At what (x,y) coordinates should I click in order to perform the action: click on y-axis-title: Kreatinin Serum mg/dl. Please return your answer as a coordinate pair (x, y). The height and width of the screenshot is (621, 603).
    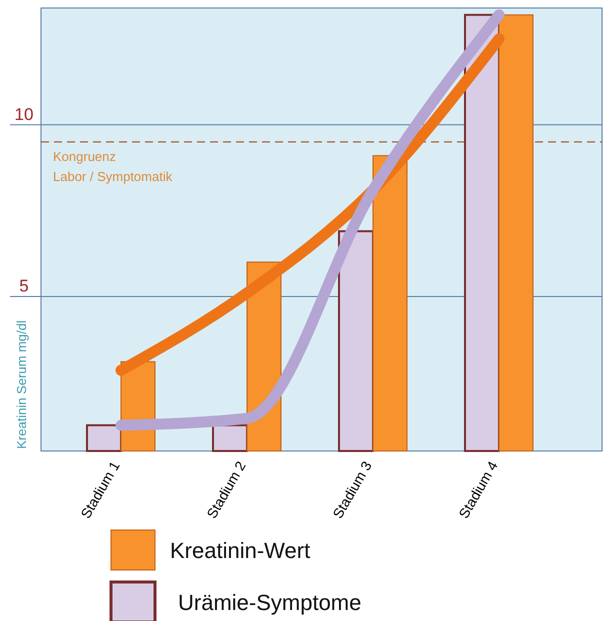
    Looking at the image, I should click on (21, 384).